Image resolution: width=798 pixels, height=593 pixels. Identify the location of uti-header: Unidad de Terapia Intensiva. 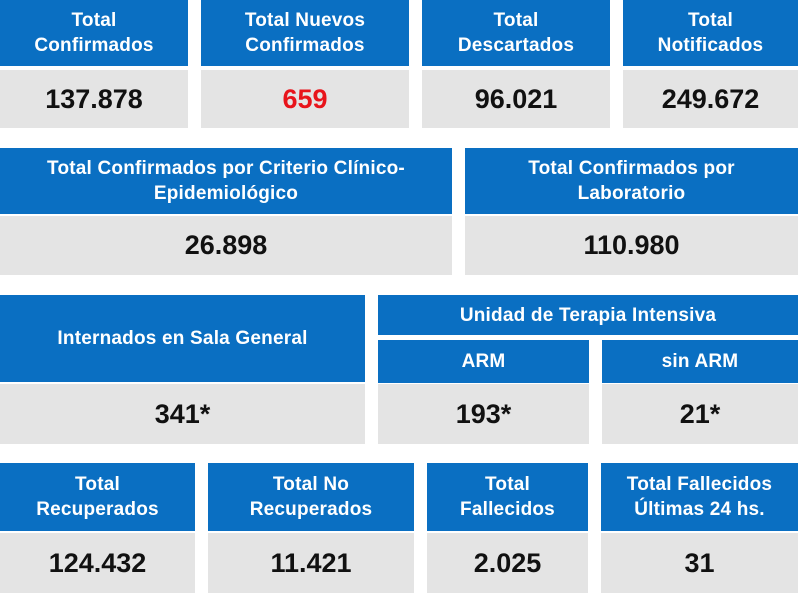
(588, 315).